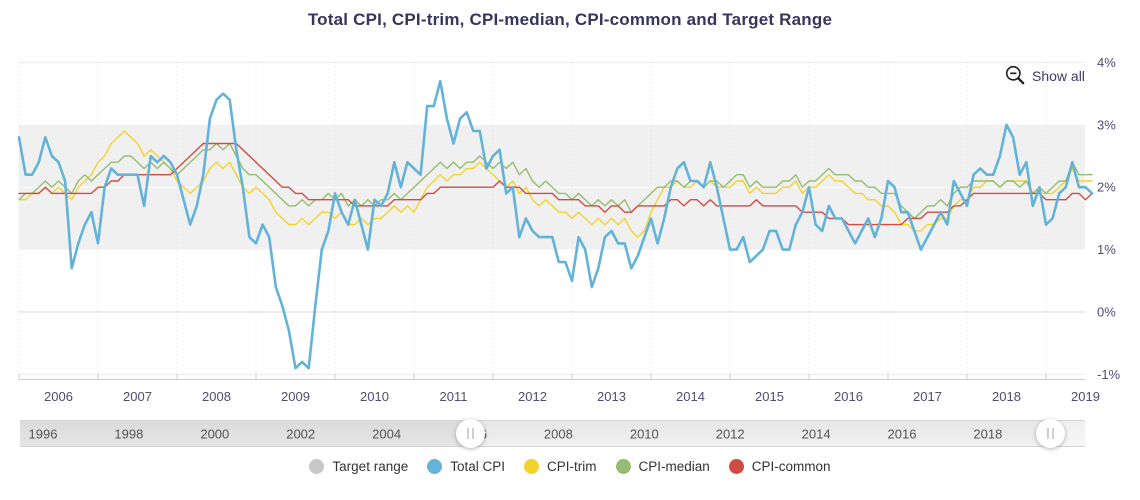 The height and width of the screenshot is (500, 1140). Describe the element at coordinates (58, 396) in the screenshot. I see `x-axis-label: 2006` at that location.